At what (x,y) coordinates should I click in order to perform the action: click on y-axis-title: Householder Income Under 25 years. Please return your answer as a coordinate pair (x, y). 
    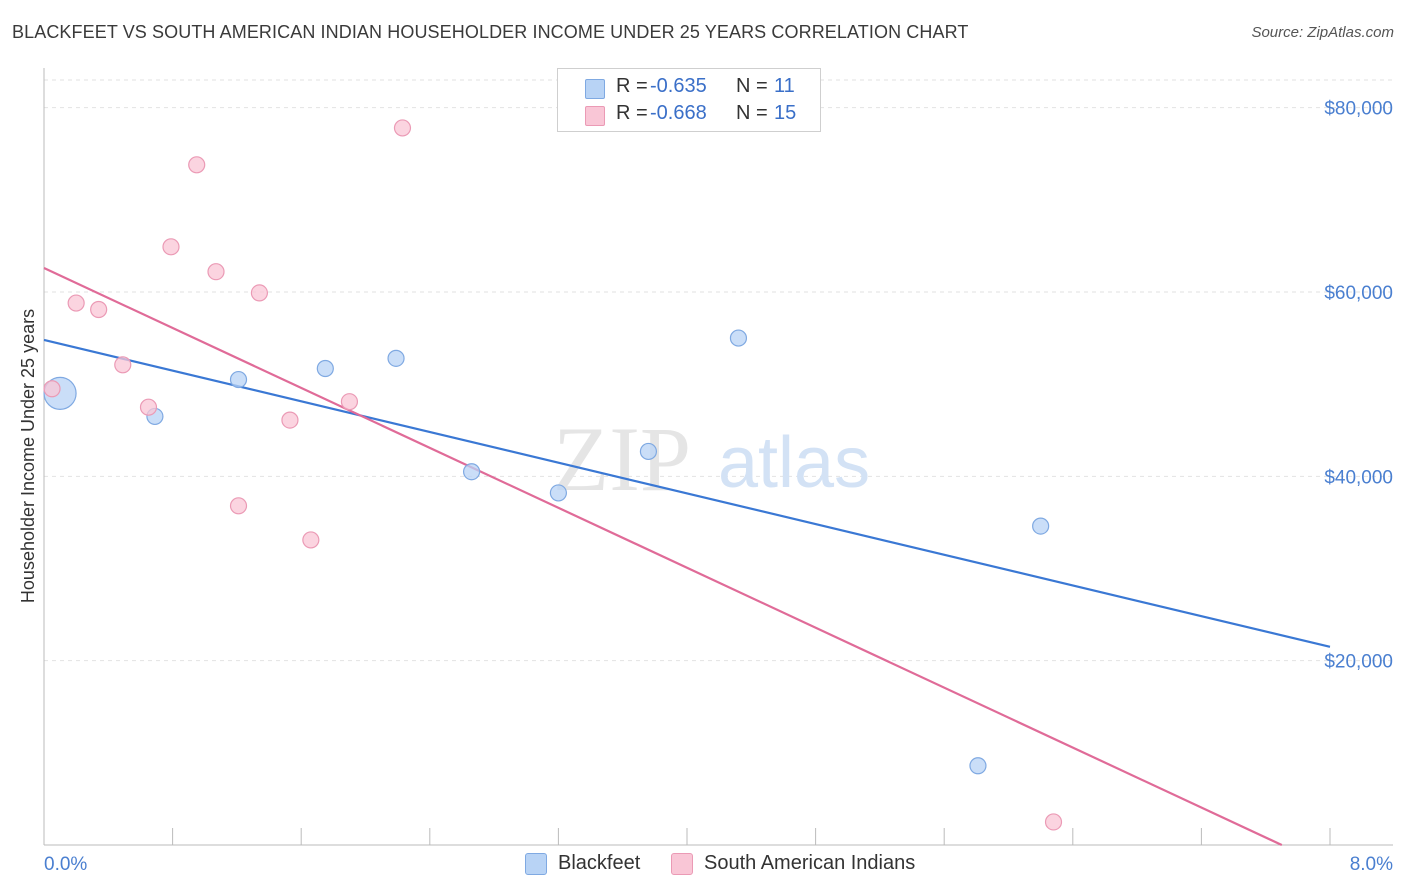
    Looking at the image, I should click on (28, 456).